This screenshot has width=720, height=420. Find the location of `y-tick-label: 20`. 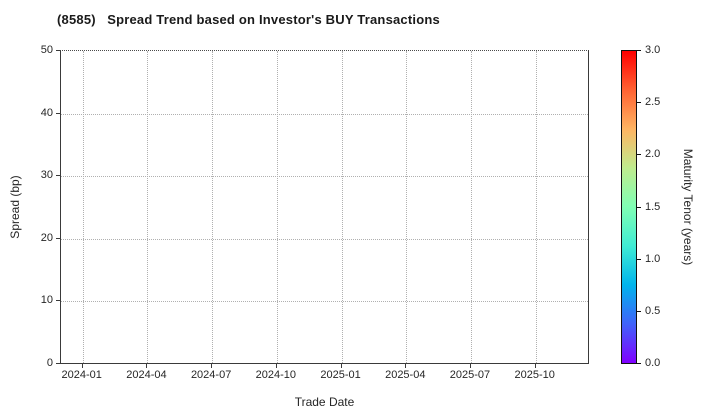

y-tick-label: 20 is located at coordinates (46, 237).